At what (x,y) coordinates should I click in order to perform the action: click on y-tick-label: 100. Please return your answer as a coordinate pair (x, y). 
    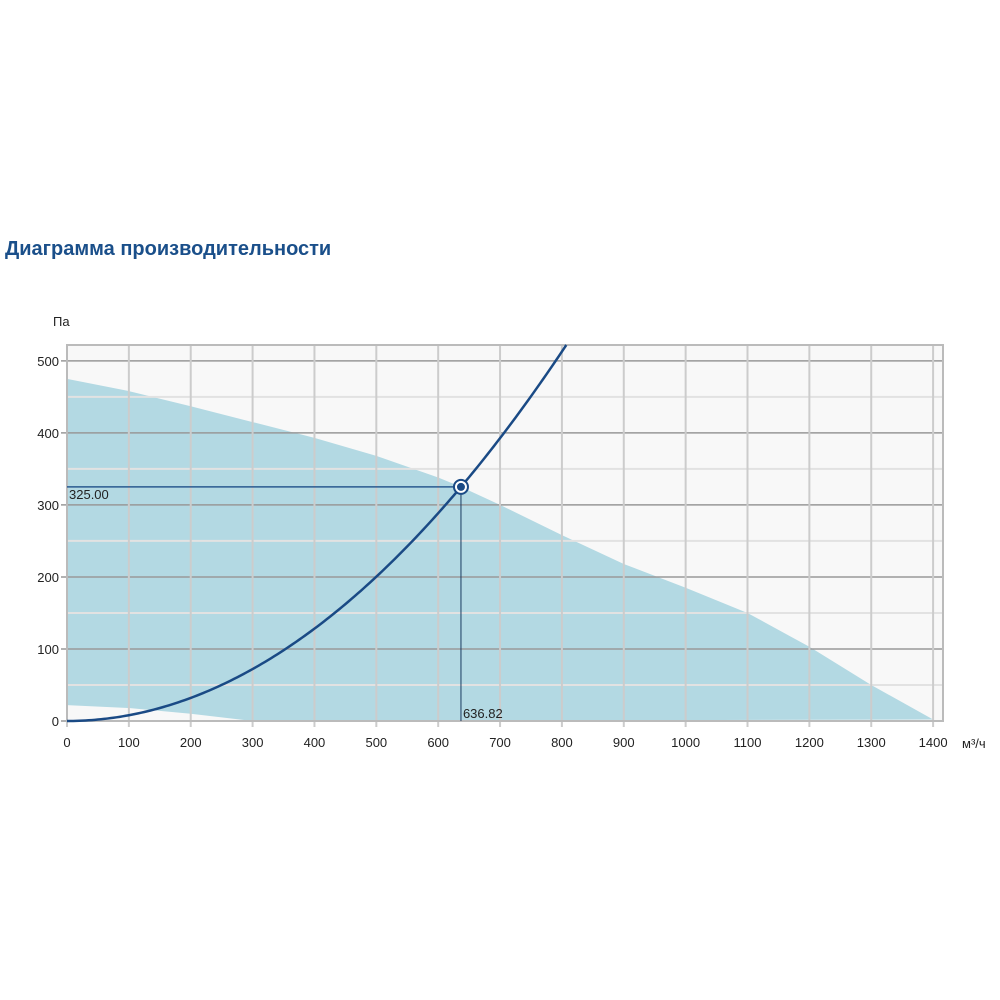
    Looking at the image, I should click on (48, 649).